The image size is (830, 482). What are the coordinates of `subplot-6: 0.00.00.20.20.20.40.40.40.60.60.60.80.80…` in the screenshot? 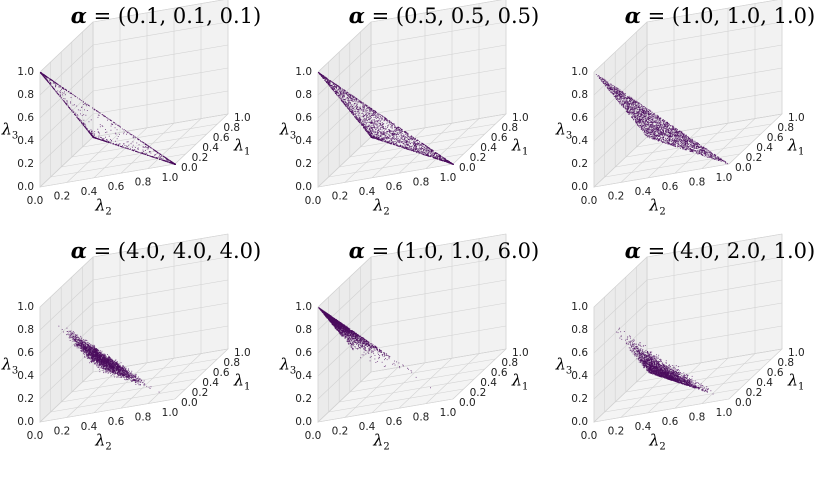 It's located at (685, 343).